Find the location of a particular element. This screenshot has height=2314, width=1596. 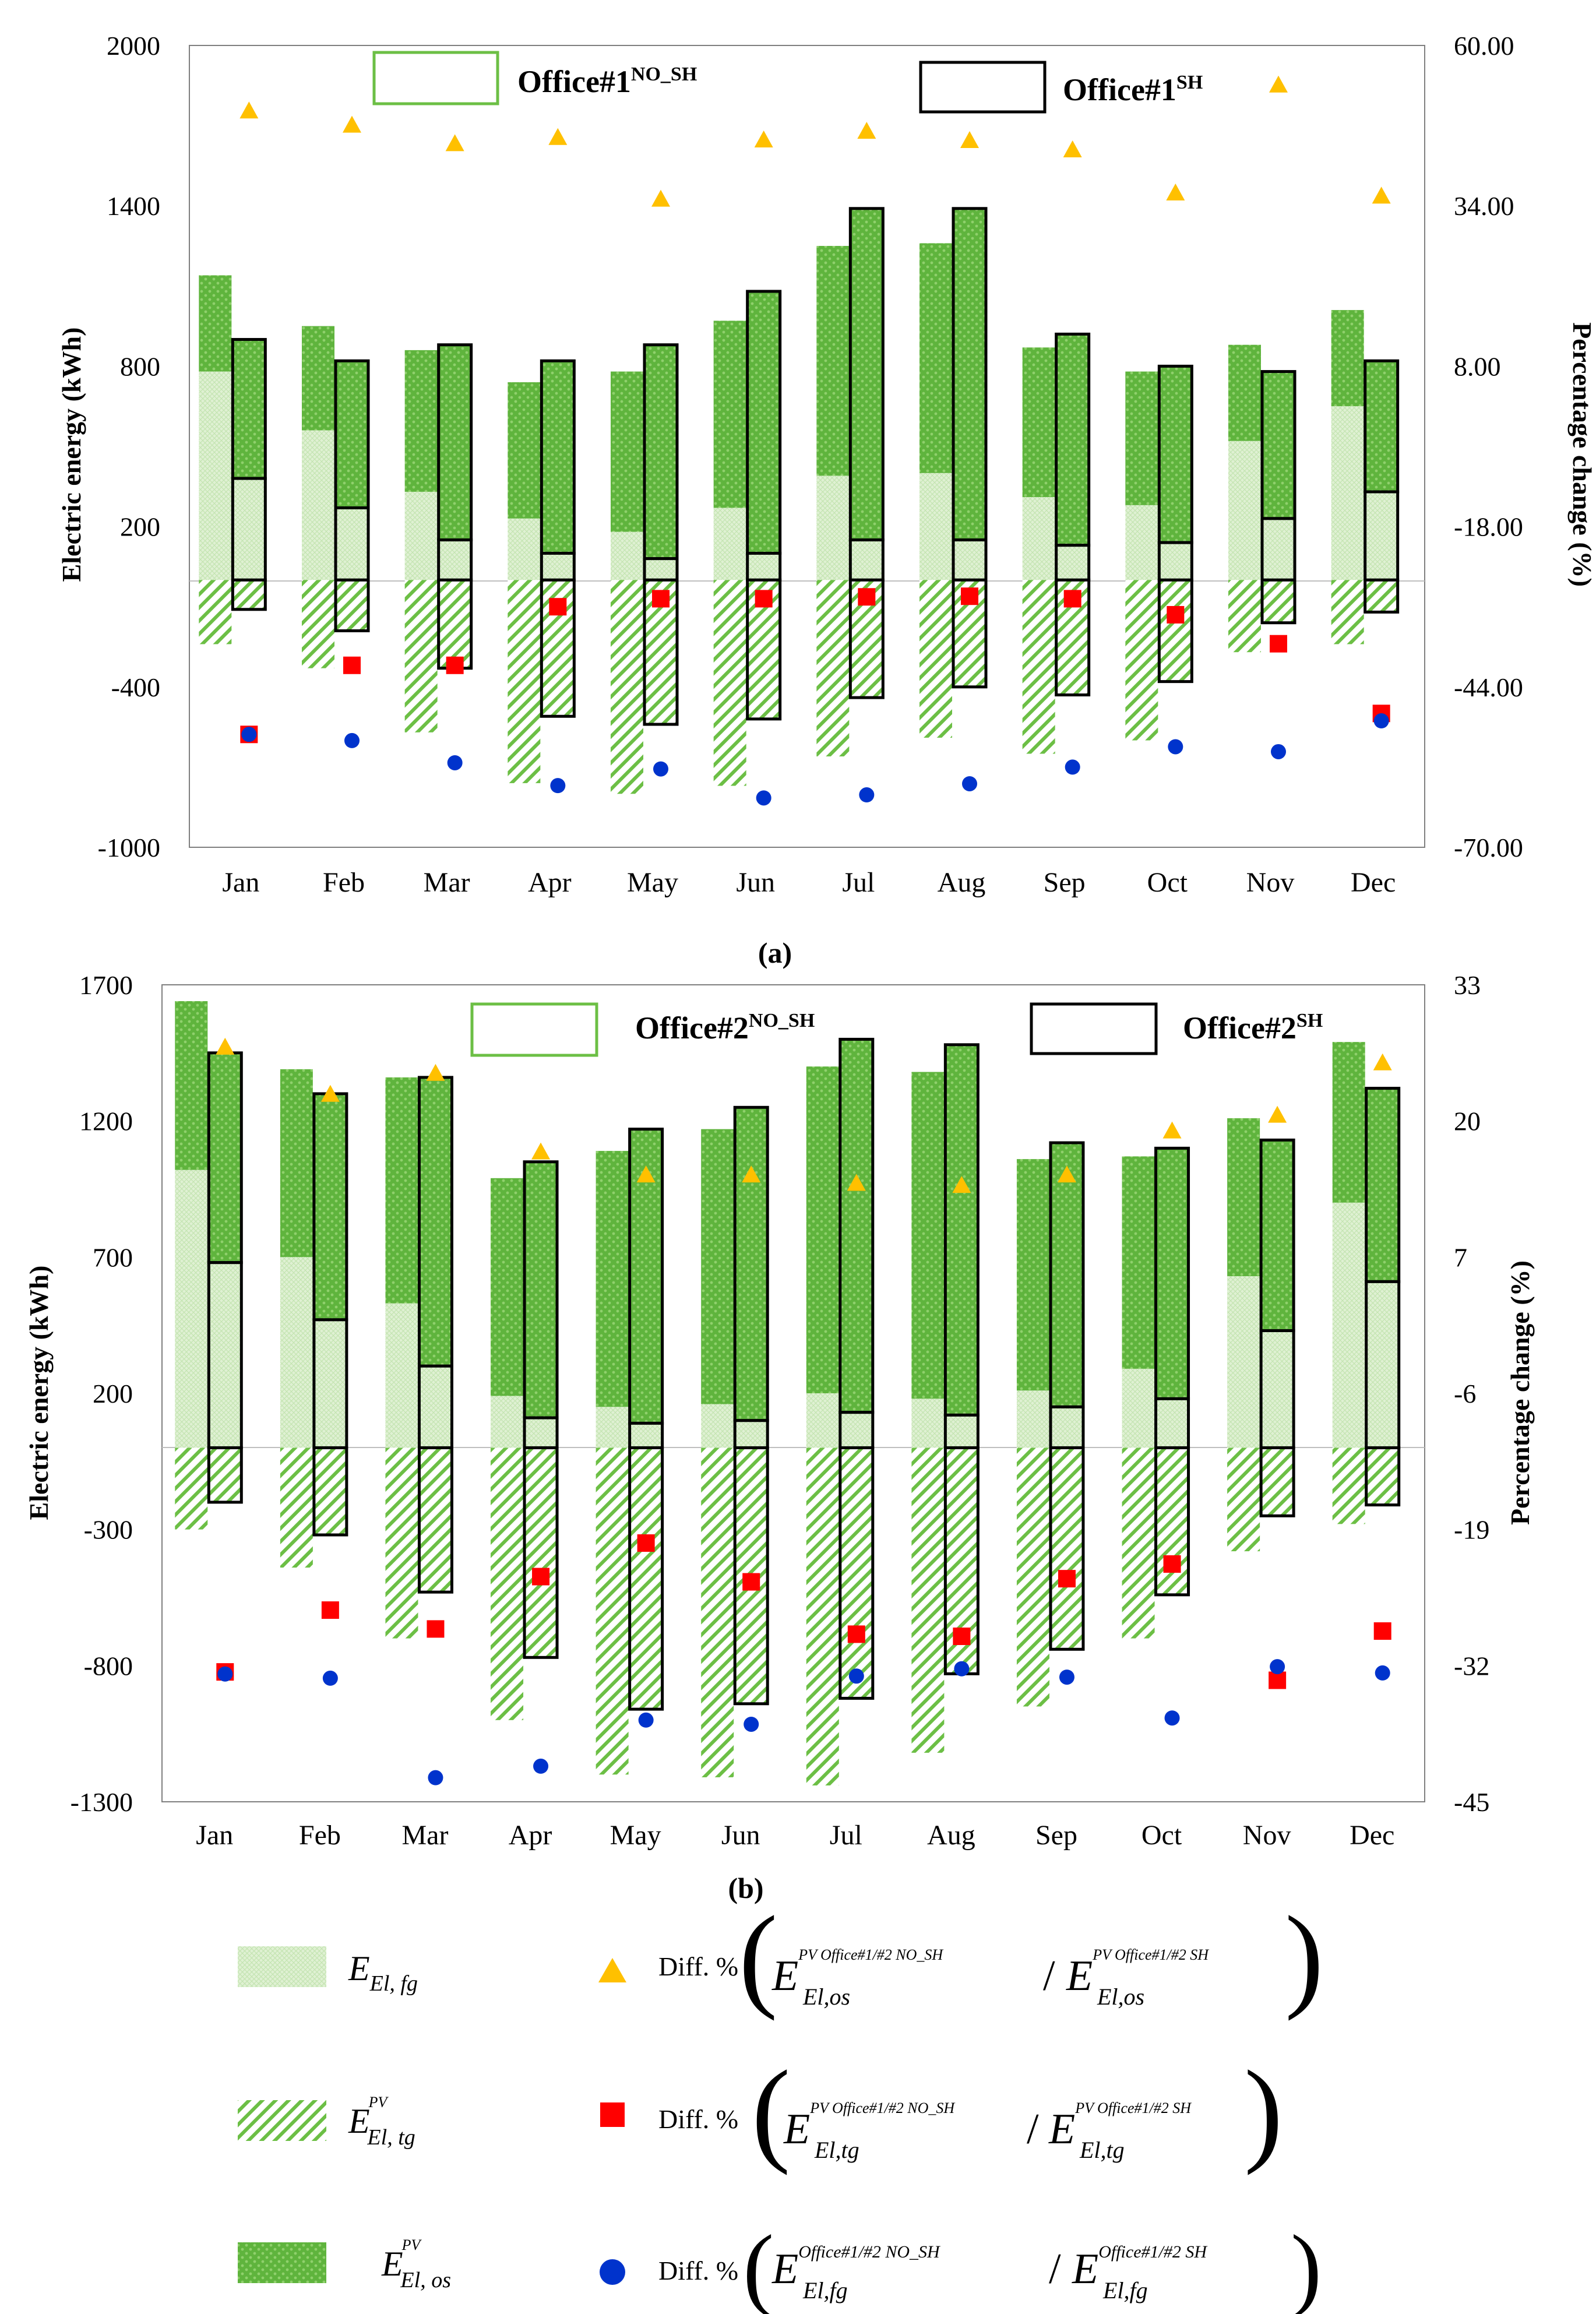

y2-tick-label: 20 is located at coordinates (1467, 1121).